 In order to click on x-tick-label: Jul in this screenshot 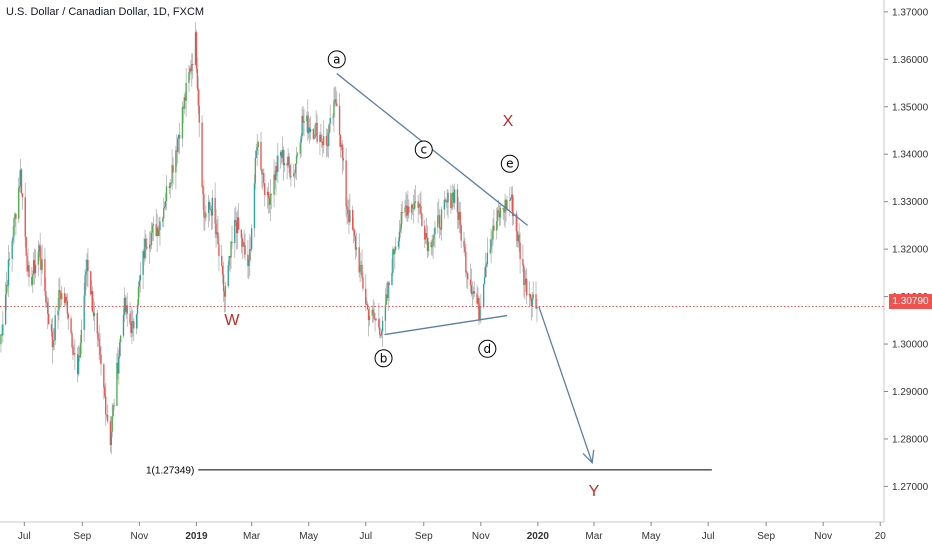, I will do `click(365, 536)`.